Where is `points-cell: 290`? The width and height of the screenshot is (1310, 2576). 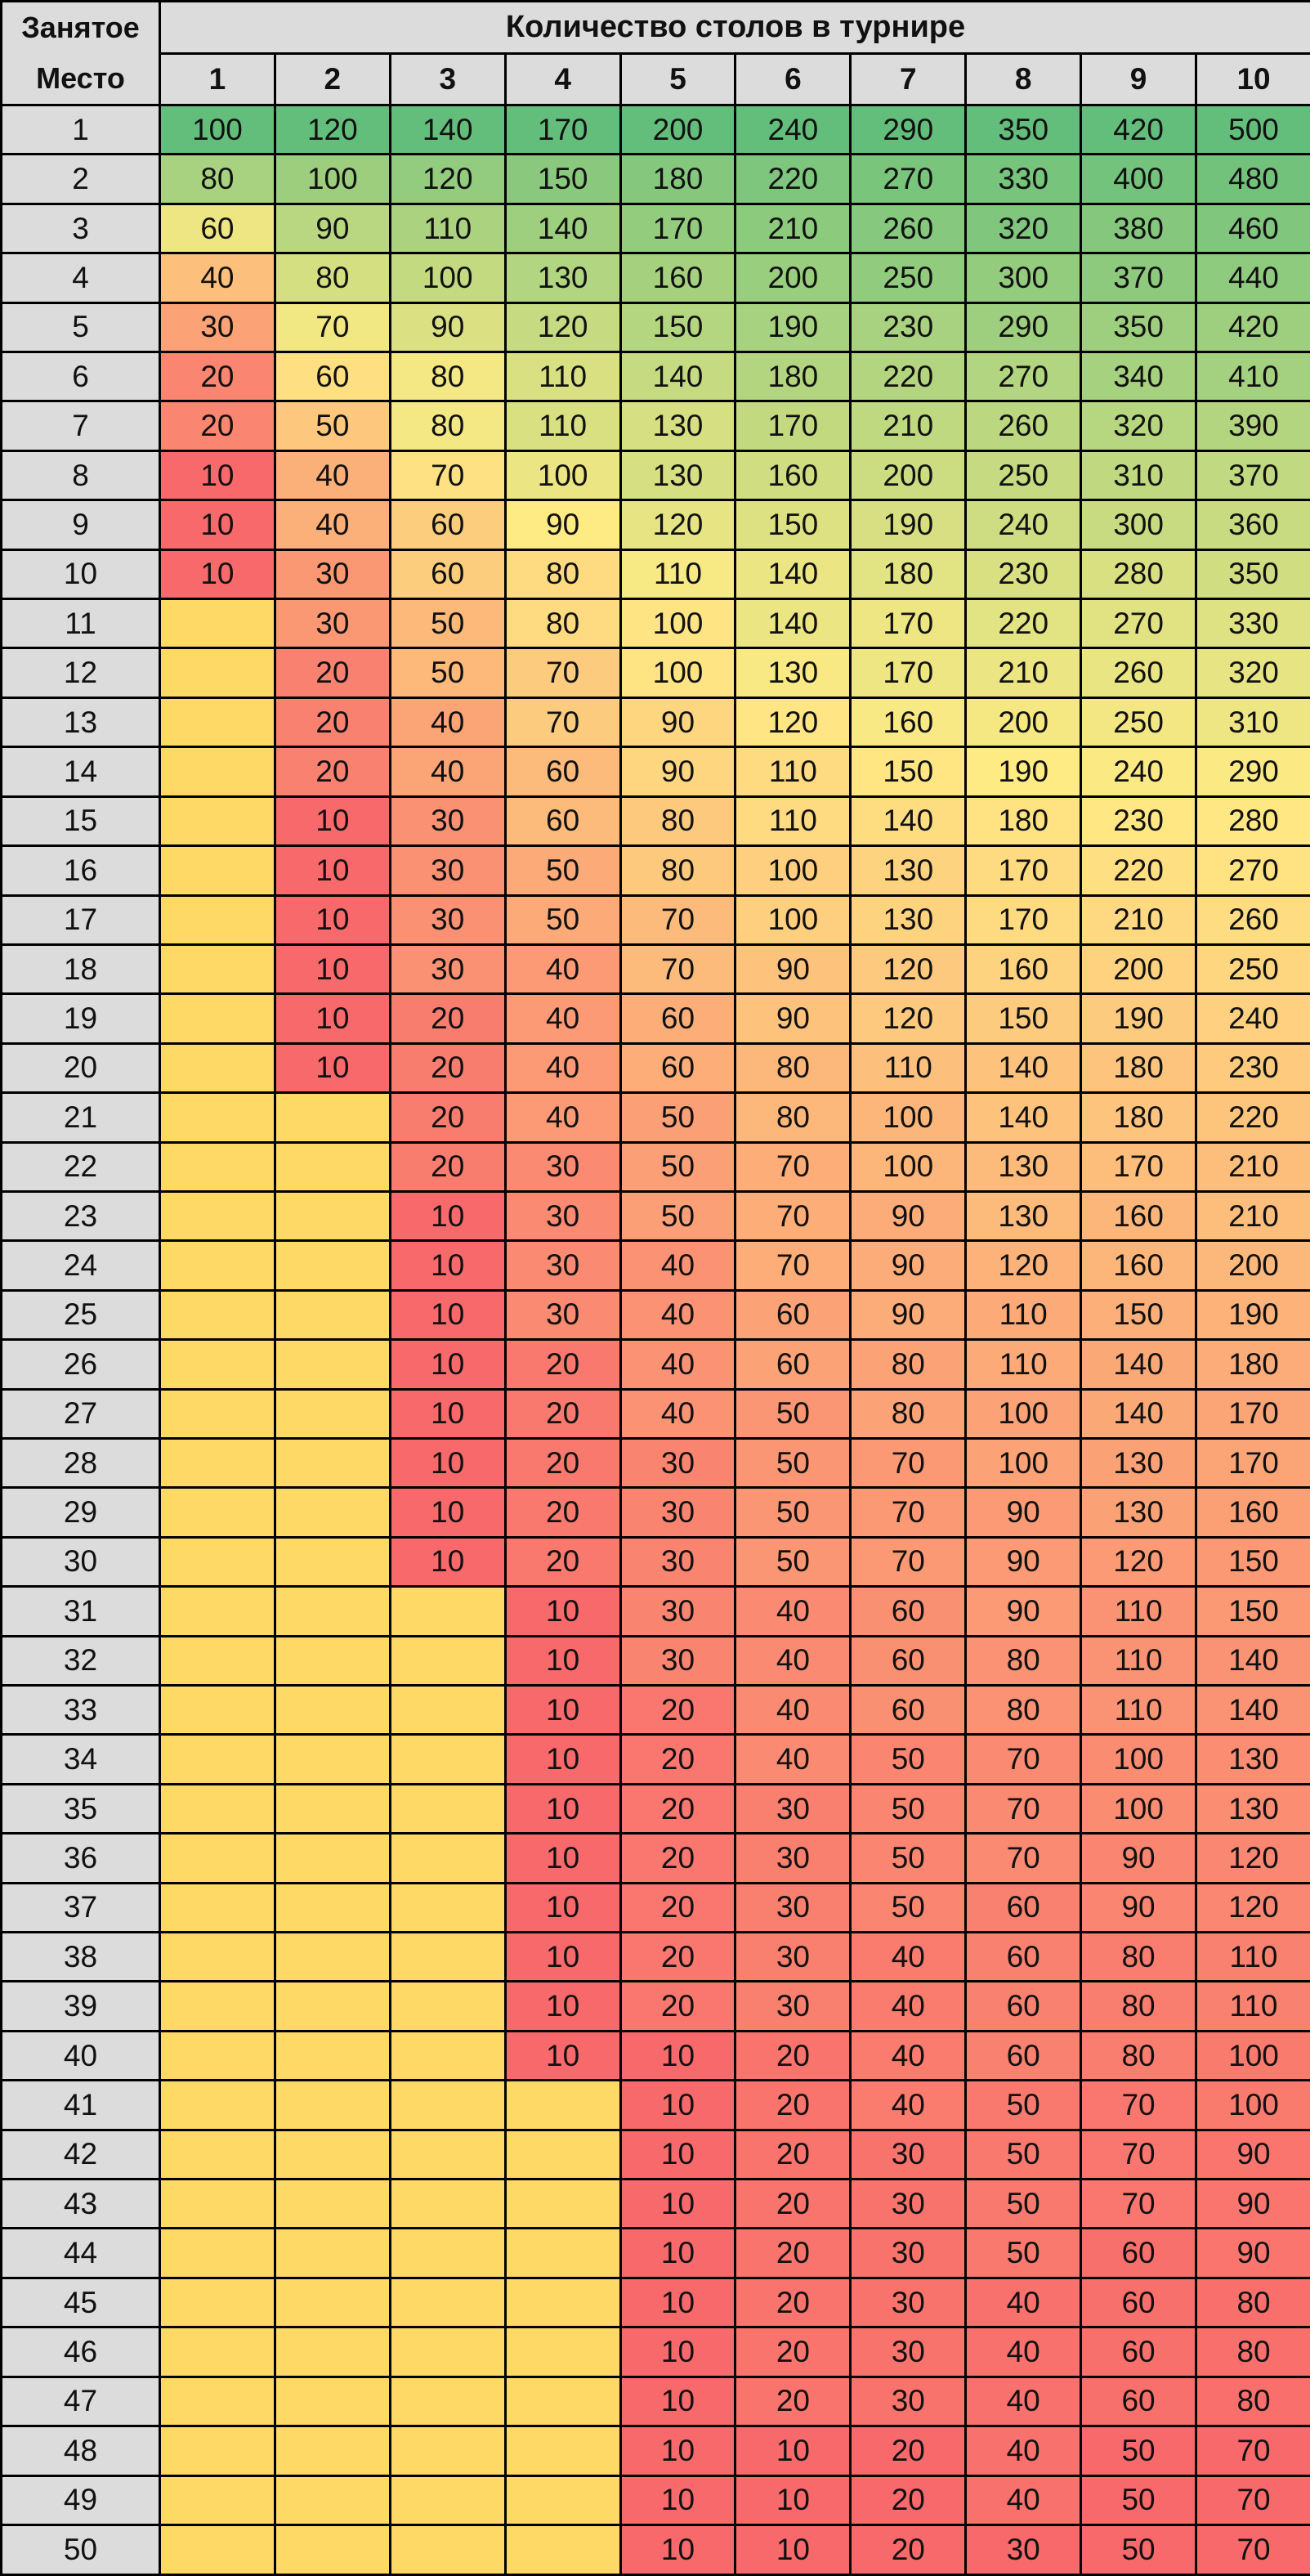 points-cell: 290 is located at coordinates (1253, 772).